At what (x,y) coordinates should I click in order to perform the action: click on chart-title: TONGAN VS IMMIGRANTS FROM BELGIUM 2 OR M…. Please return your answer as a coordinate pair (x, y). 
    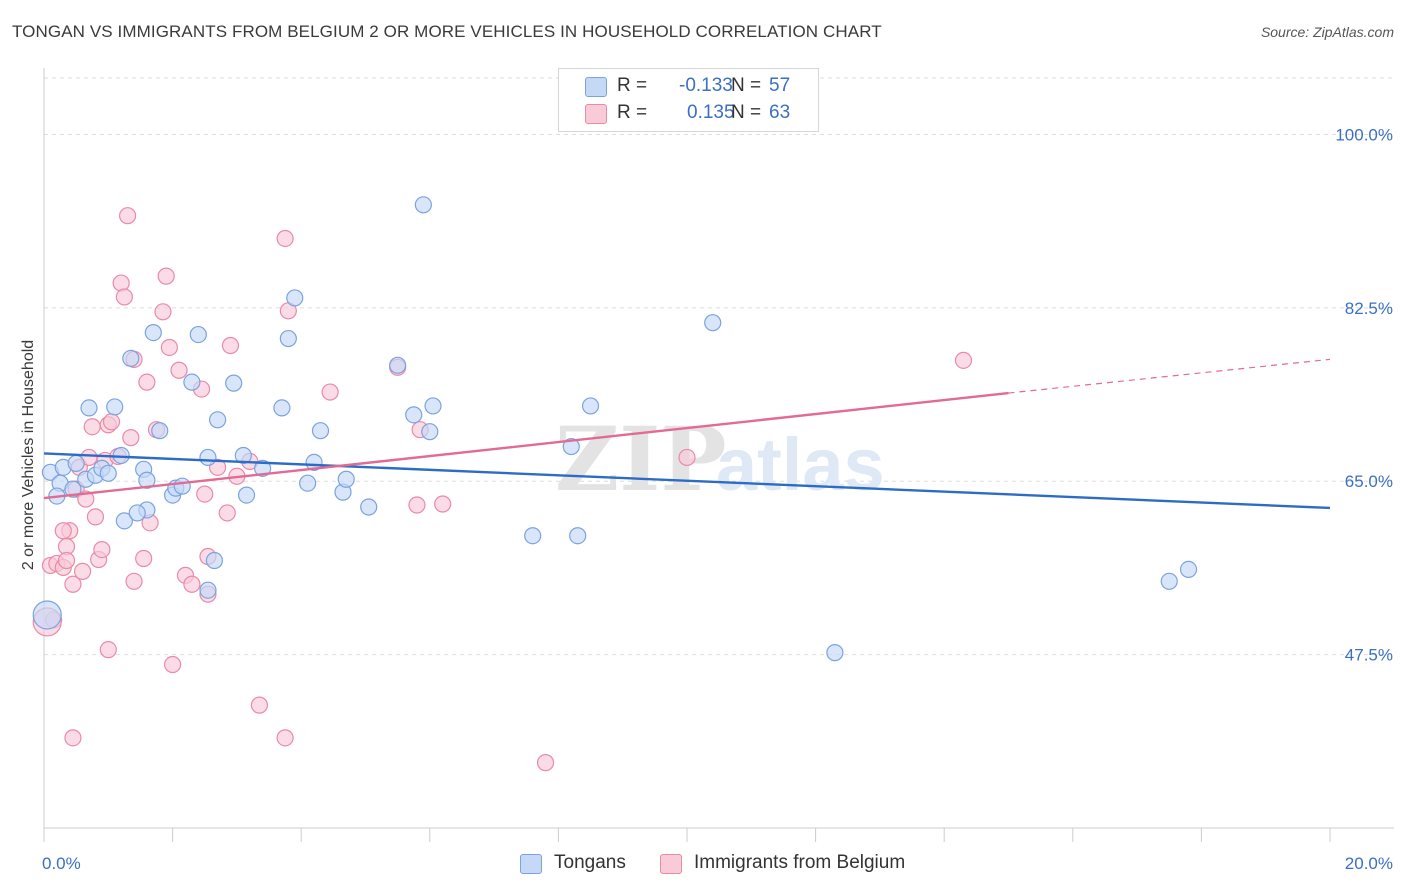
    Looking at the image, I should click on (447, 31).